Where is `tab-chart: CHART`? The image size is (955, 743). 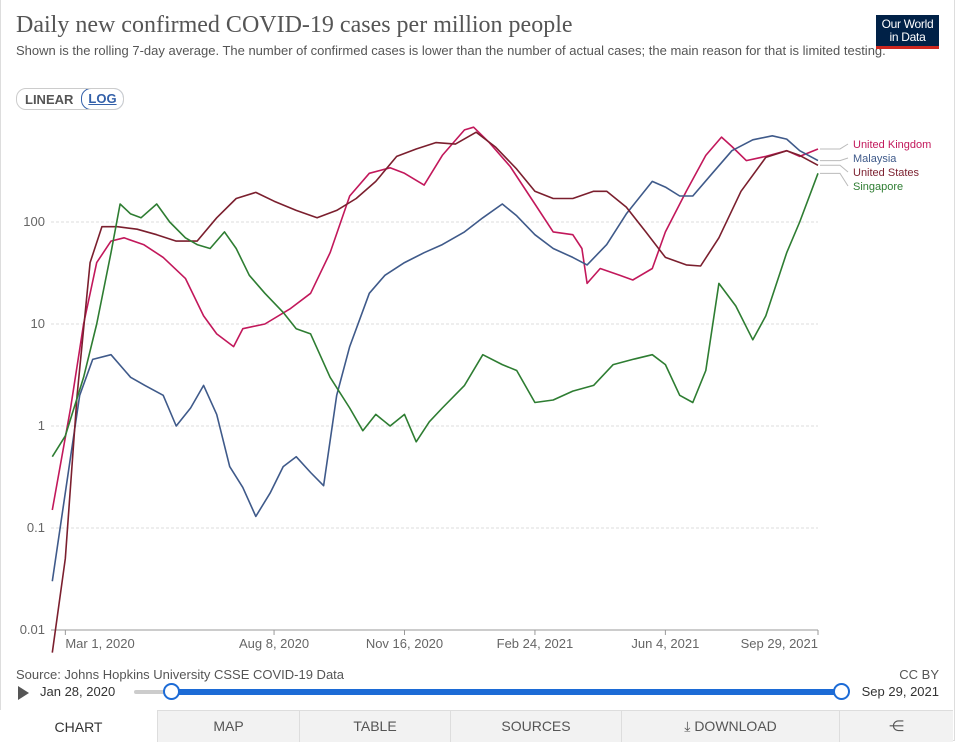
tab-chart: CHART is located at coordinates (78, 726).